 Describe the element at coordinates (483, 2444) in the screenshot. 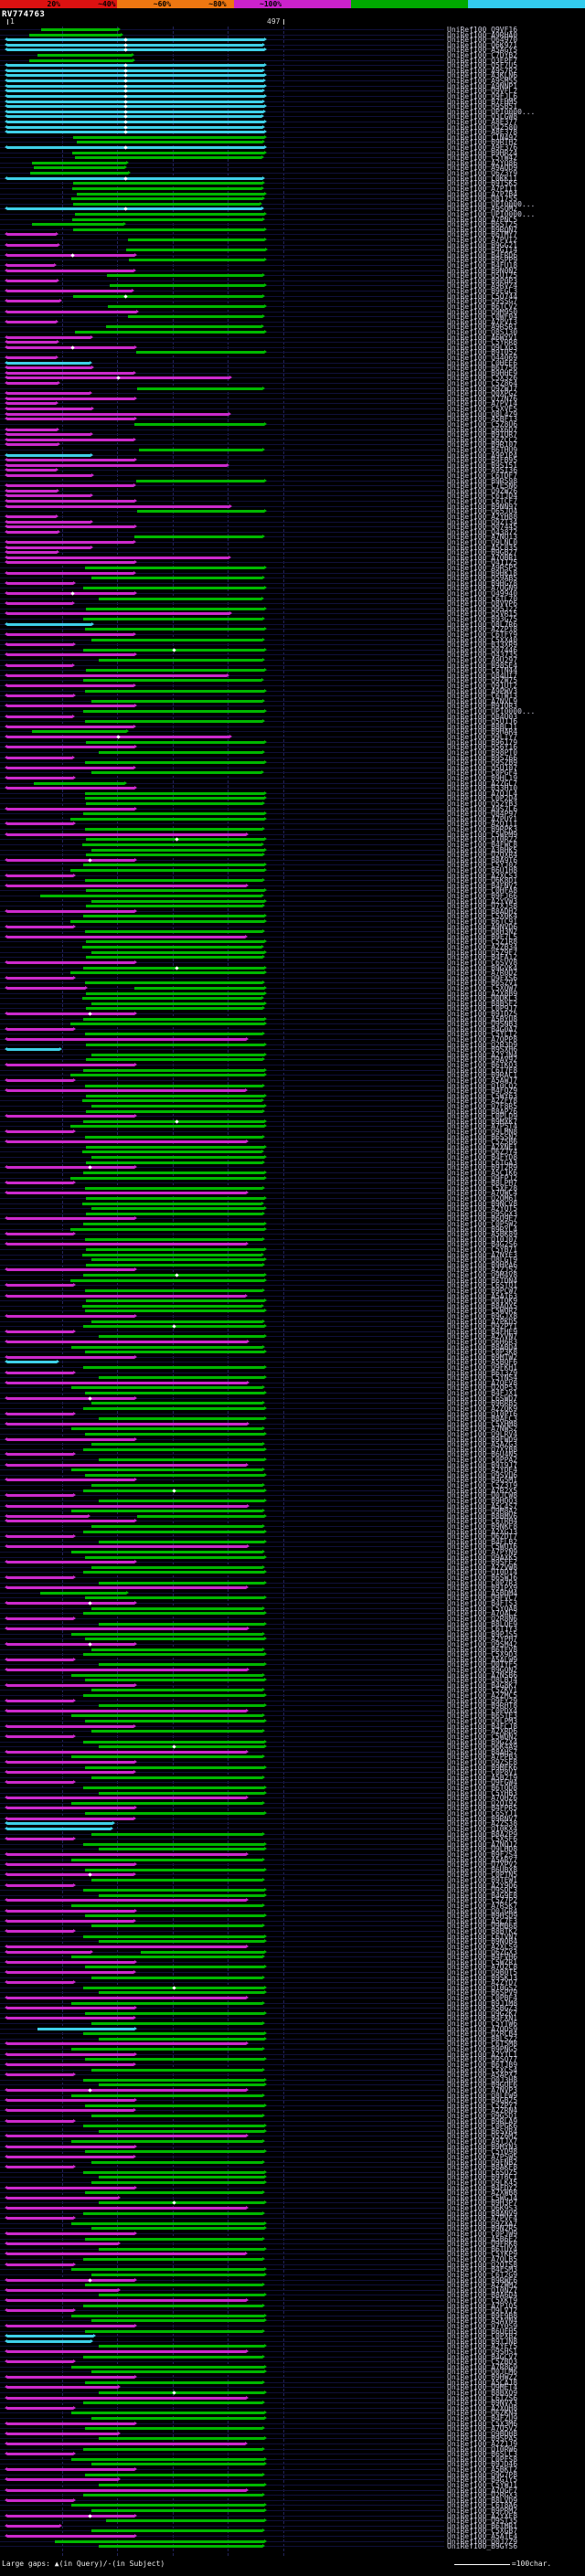

I see `hit-label: UniRef100_A2Z1J9` at that location.